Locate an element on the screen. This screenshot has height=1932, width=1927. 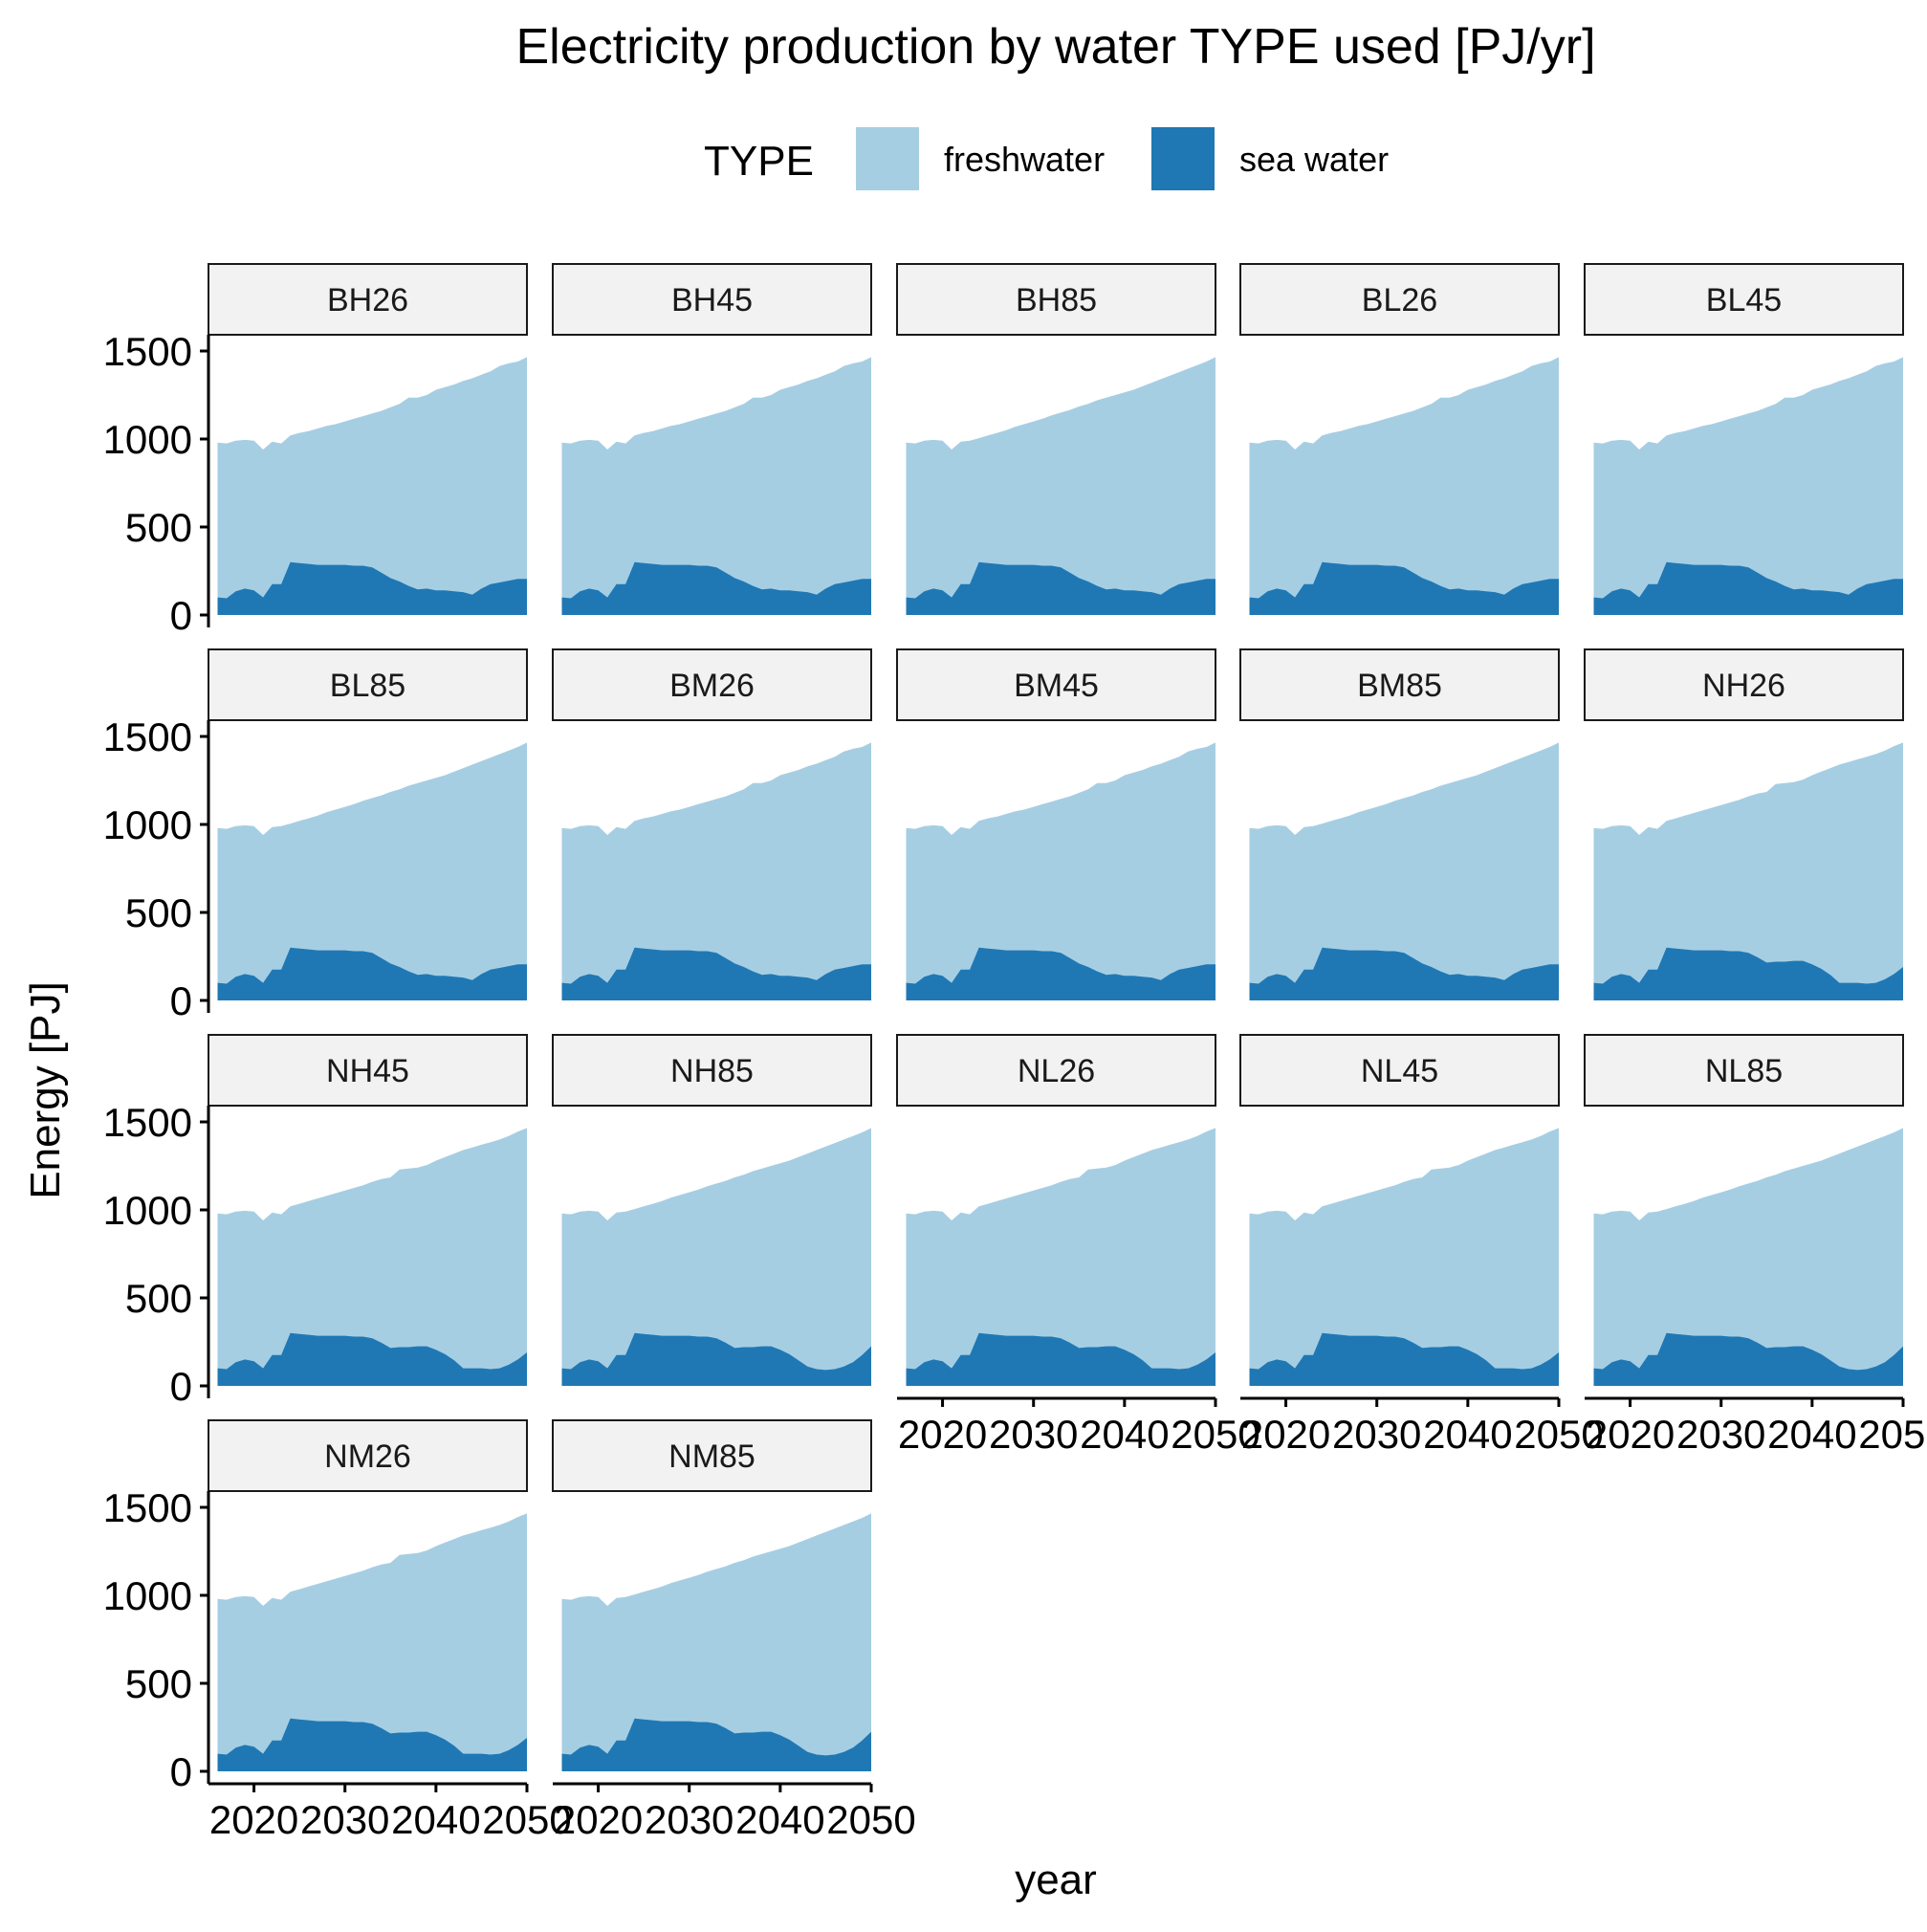
strip-nl26 is located at coordinates (1056, 1070).